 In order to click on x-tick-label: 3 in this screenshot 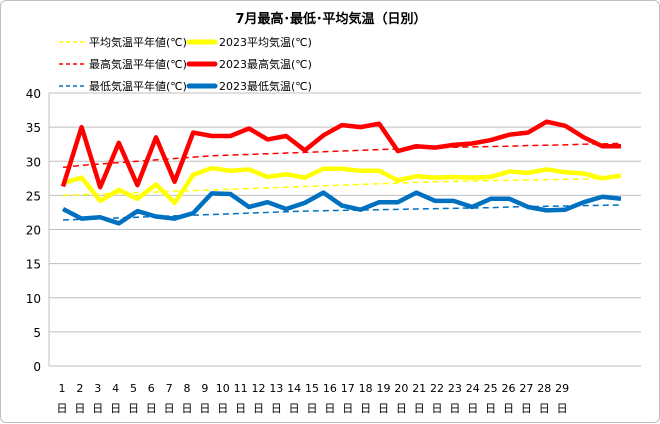, I will do `click(97, 388)`.